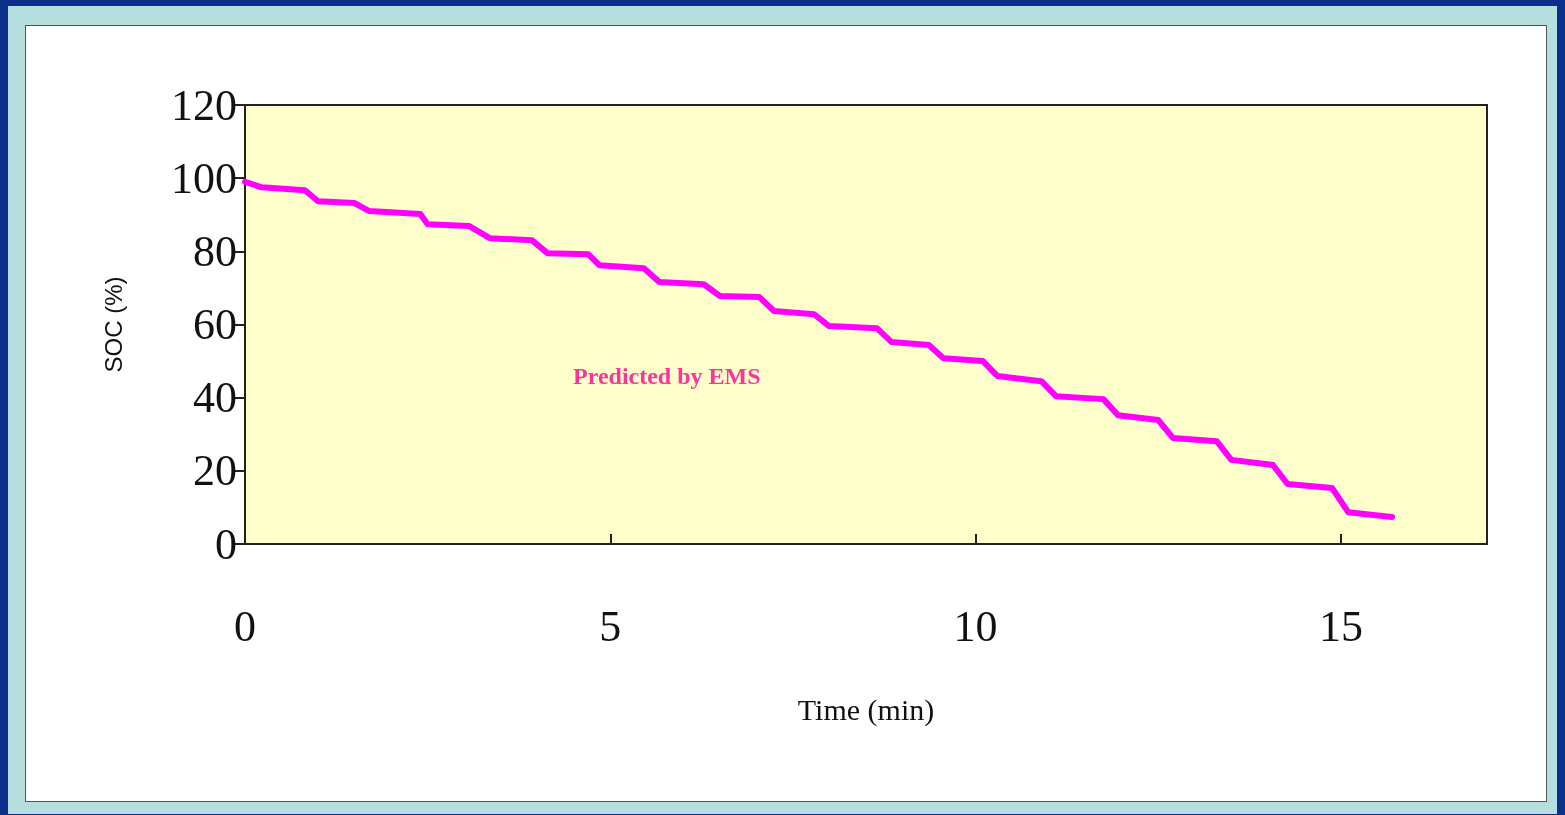 The height and width of the screenshot is (815, 1565). Describe the element at coordinates (204, 105) in the screenshot. I see `y-tick-label: 120` at that location.